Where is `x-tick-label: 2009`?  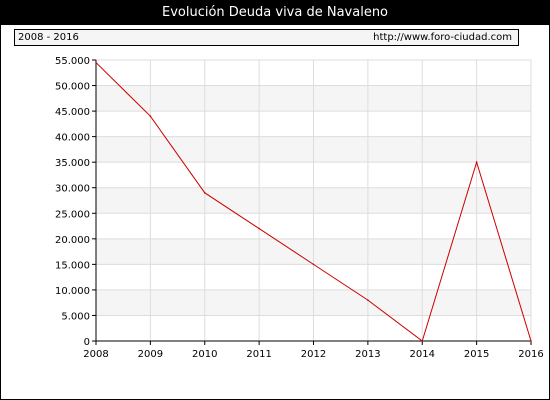
x-tick-label: 2009 is located at coordinates (150, 354).